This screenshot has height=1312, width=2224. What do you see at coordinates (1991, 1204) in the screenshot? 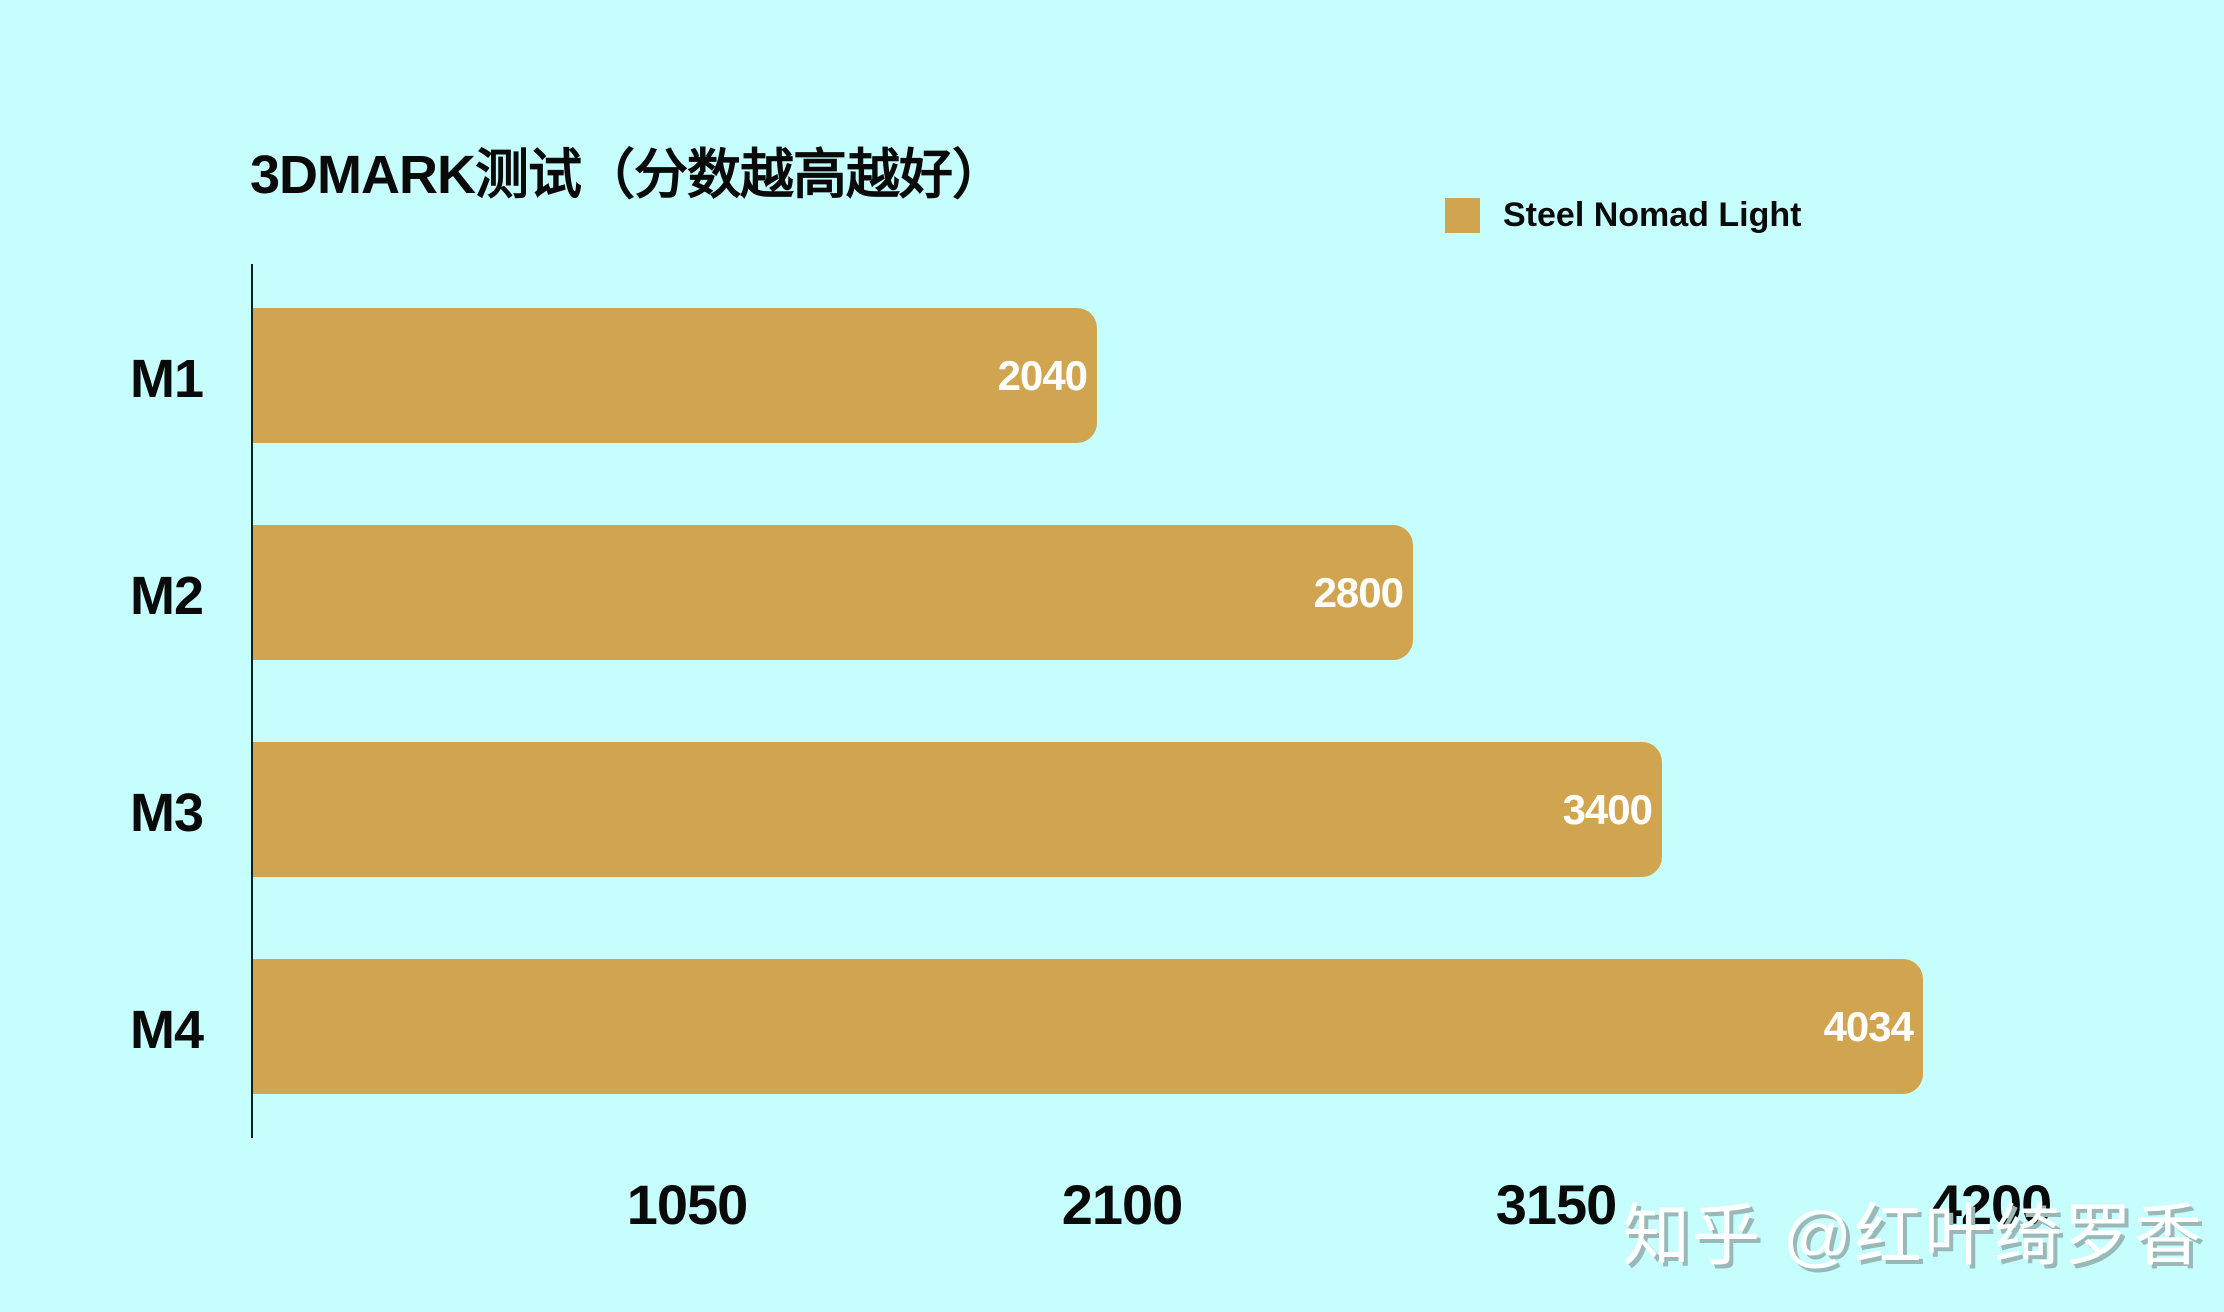
I see `x-tick-4200: 4200` at bounding box center [1991, 1204].